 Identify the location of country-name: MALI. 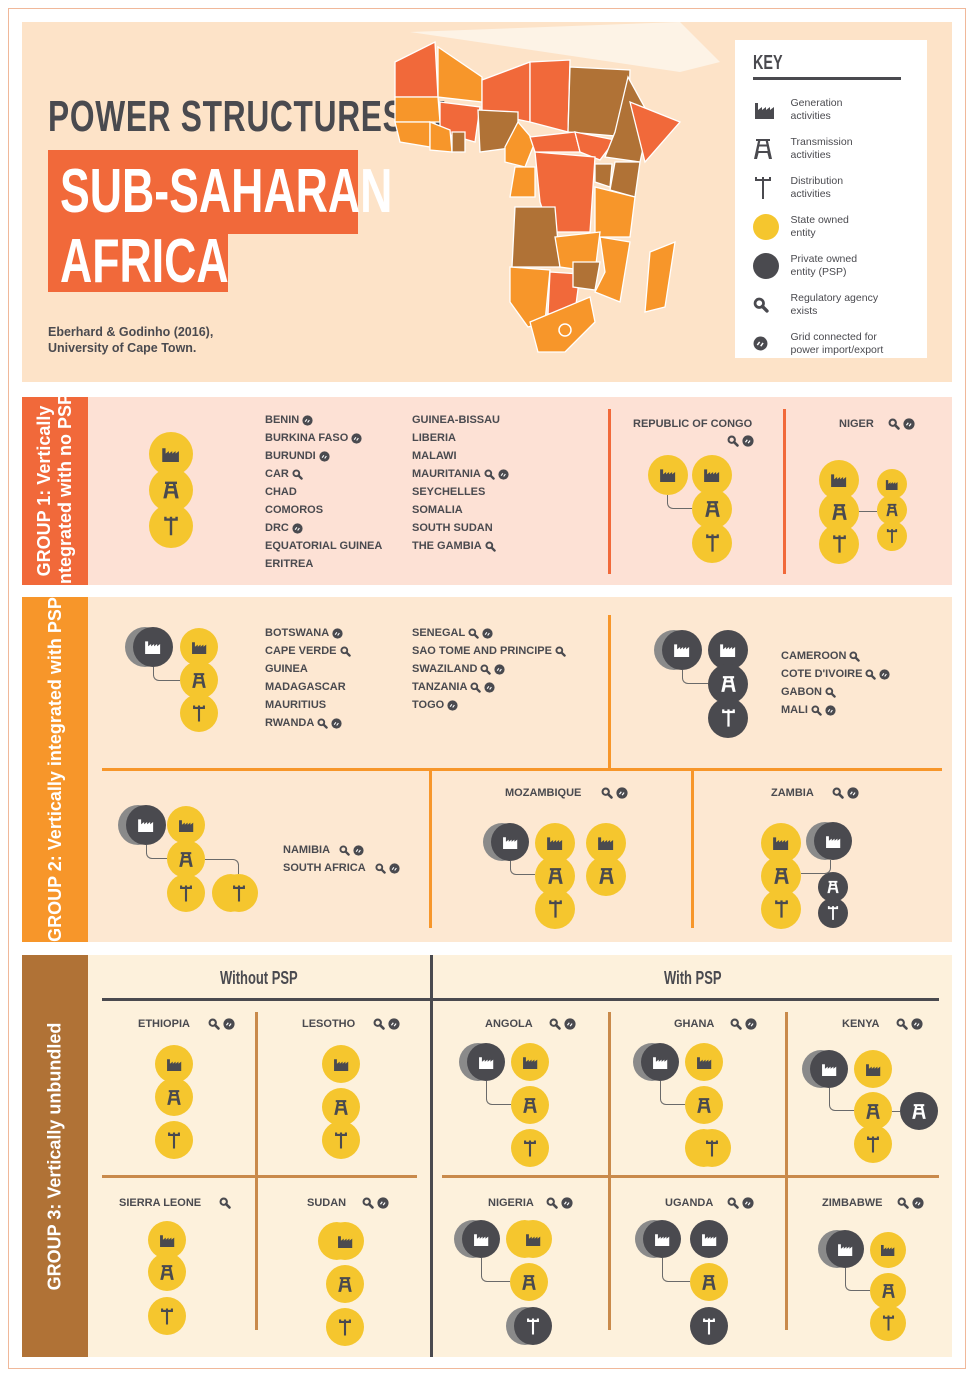
(794, 710).